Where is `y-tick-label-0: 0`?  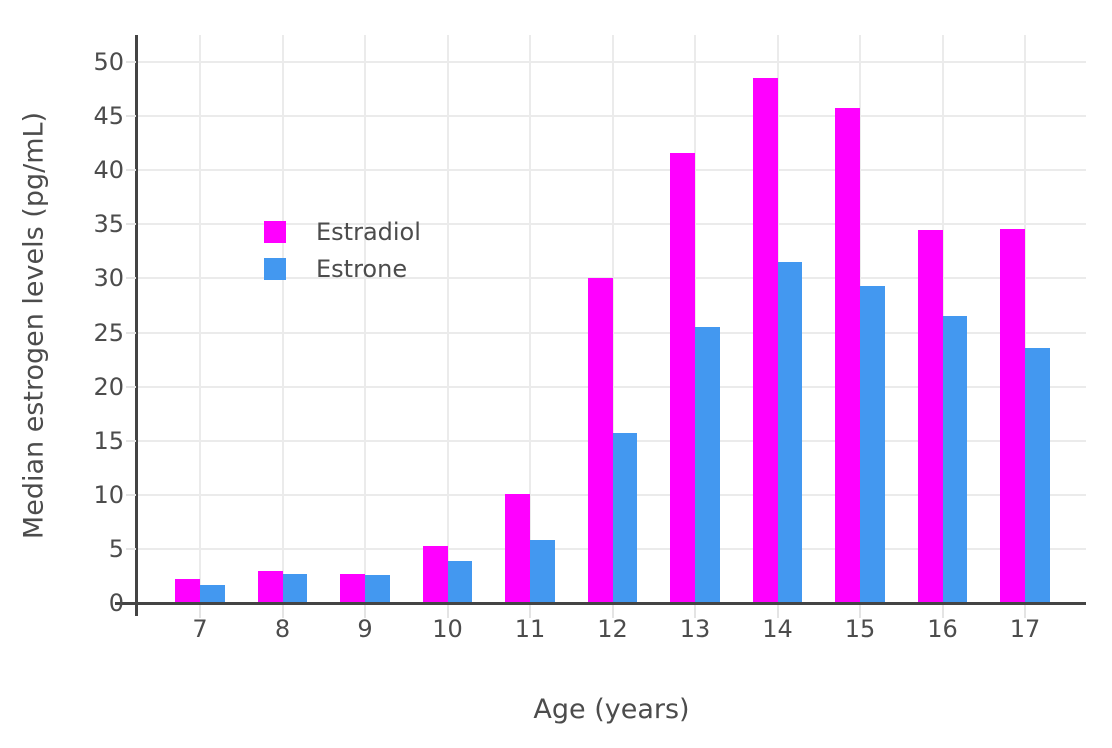 y-tick-label-0: 0 is located at coordinates (116, 603).